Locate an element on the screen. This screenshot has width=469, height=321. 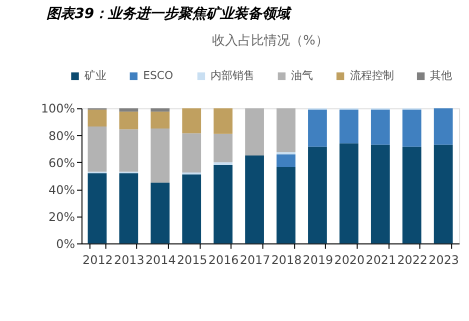
y-tick-label: 40% is located at coordinates (62, 189).